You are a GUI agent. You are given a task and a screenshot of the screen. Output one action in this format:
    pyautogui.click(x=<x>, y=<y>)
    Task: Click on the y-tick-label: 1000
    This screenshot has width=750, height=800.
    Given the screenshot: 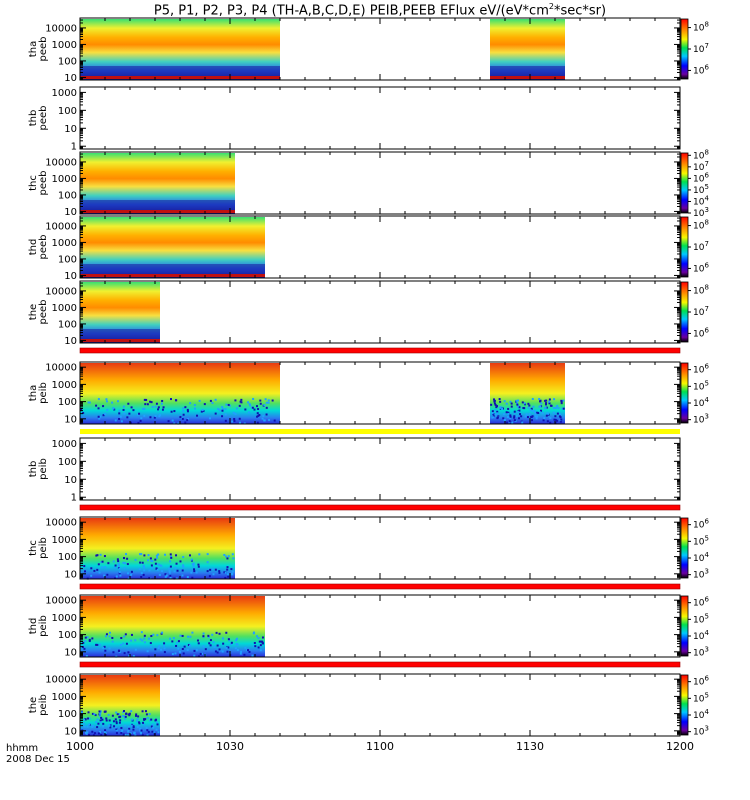 What is the action you would take?
    pyautogui.click(x=64, y=697)
    